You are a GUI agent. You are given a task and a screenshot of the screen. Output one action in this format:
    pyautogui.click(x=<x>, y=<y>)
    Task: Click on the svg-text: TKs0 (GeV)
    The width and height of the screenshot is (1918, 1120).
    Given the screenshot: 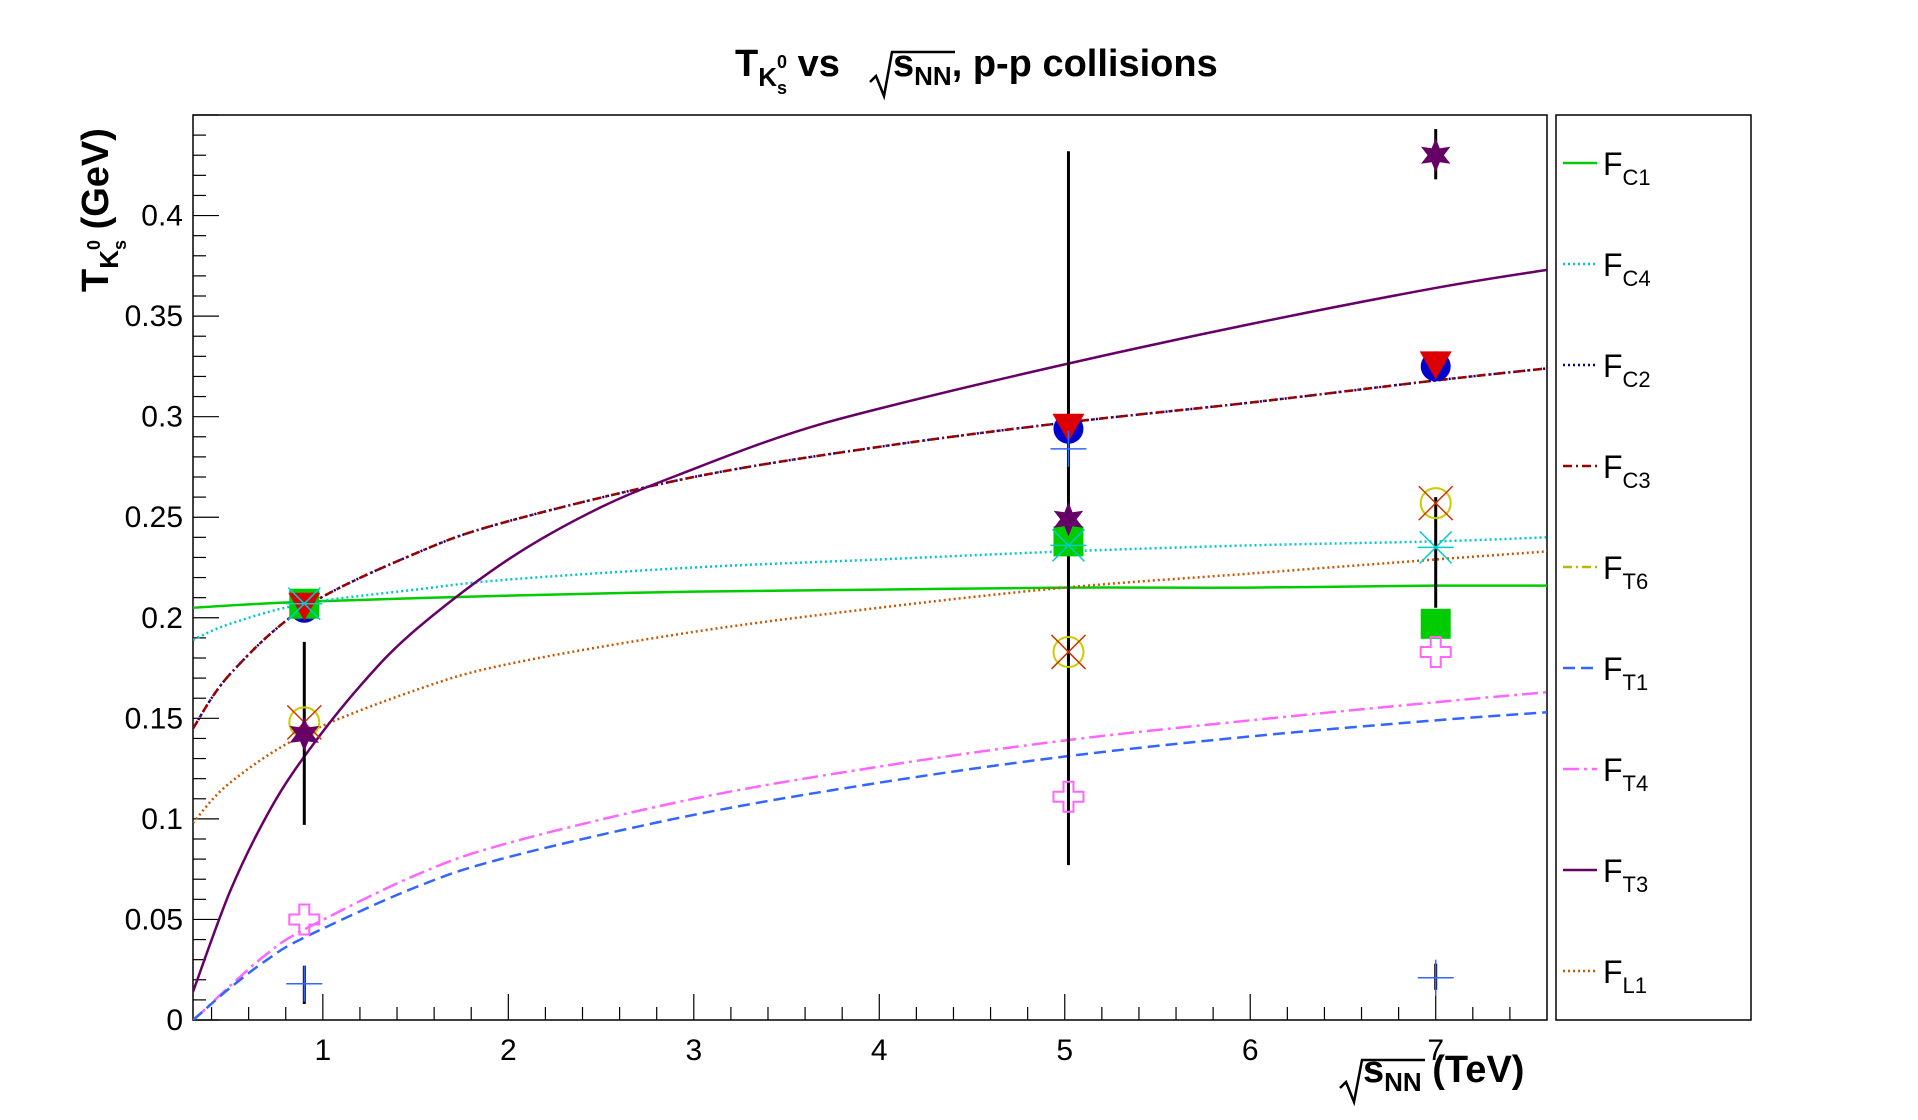 What is the action you would take?
    pyautogui.click(x=102, y=210)
    